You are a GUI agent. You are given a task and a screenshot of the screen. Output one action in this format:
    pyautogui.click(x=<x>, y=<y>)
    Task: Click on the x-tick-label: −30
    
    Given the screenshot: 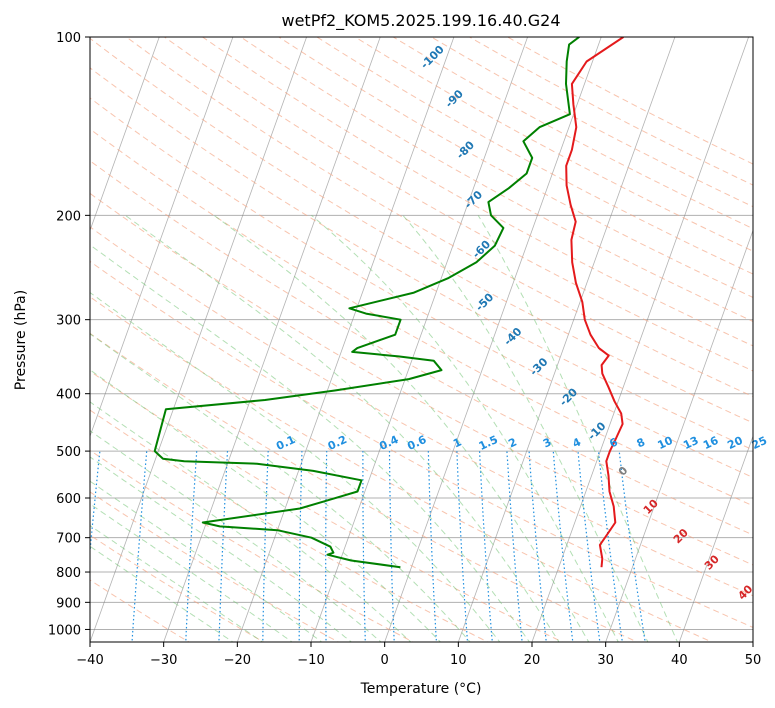 What is the action you would take?
    pyautogui.click(x=163, y=660)
    